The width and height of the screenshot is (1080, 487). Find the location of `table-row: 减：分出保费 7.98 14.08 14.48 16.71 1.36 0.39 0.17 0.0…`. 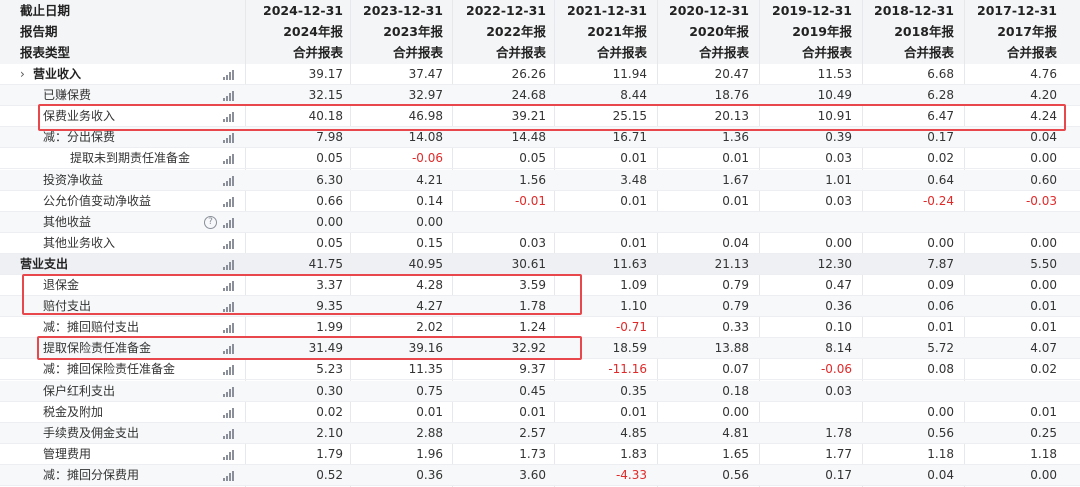

table-row: 减：分出保费 7.98 14.08 14.48 16.71 1.36 0.39 0.17 0.0… is located at coordinates (540, 138).